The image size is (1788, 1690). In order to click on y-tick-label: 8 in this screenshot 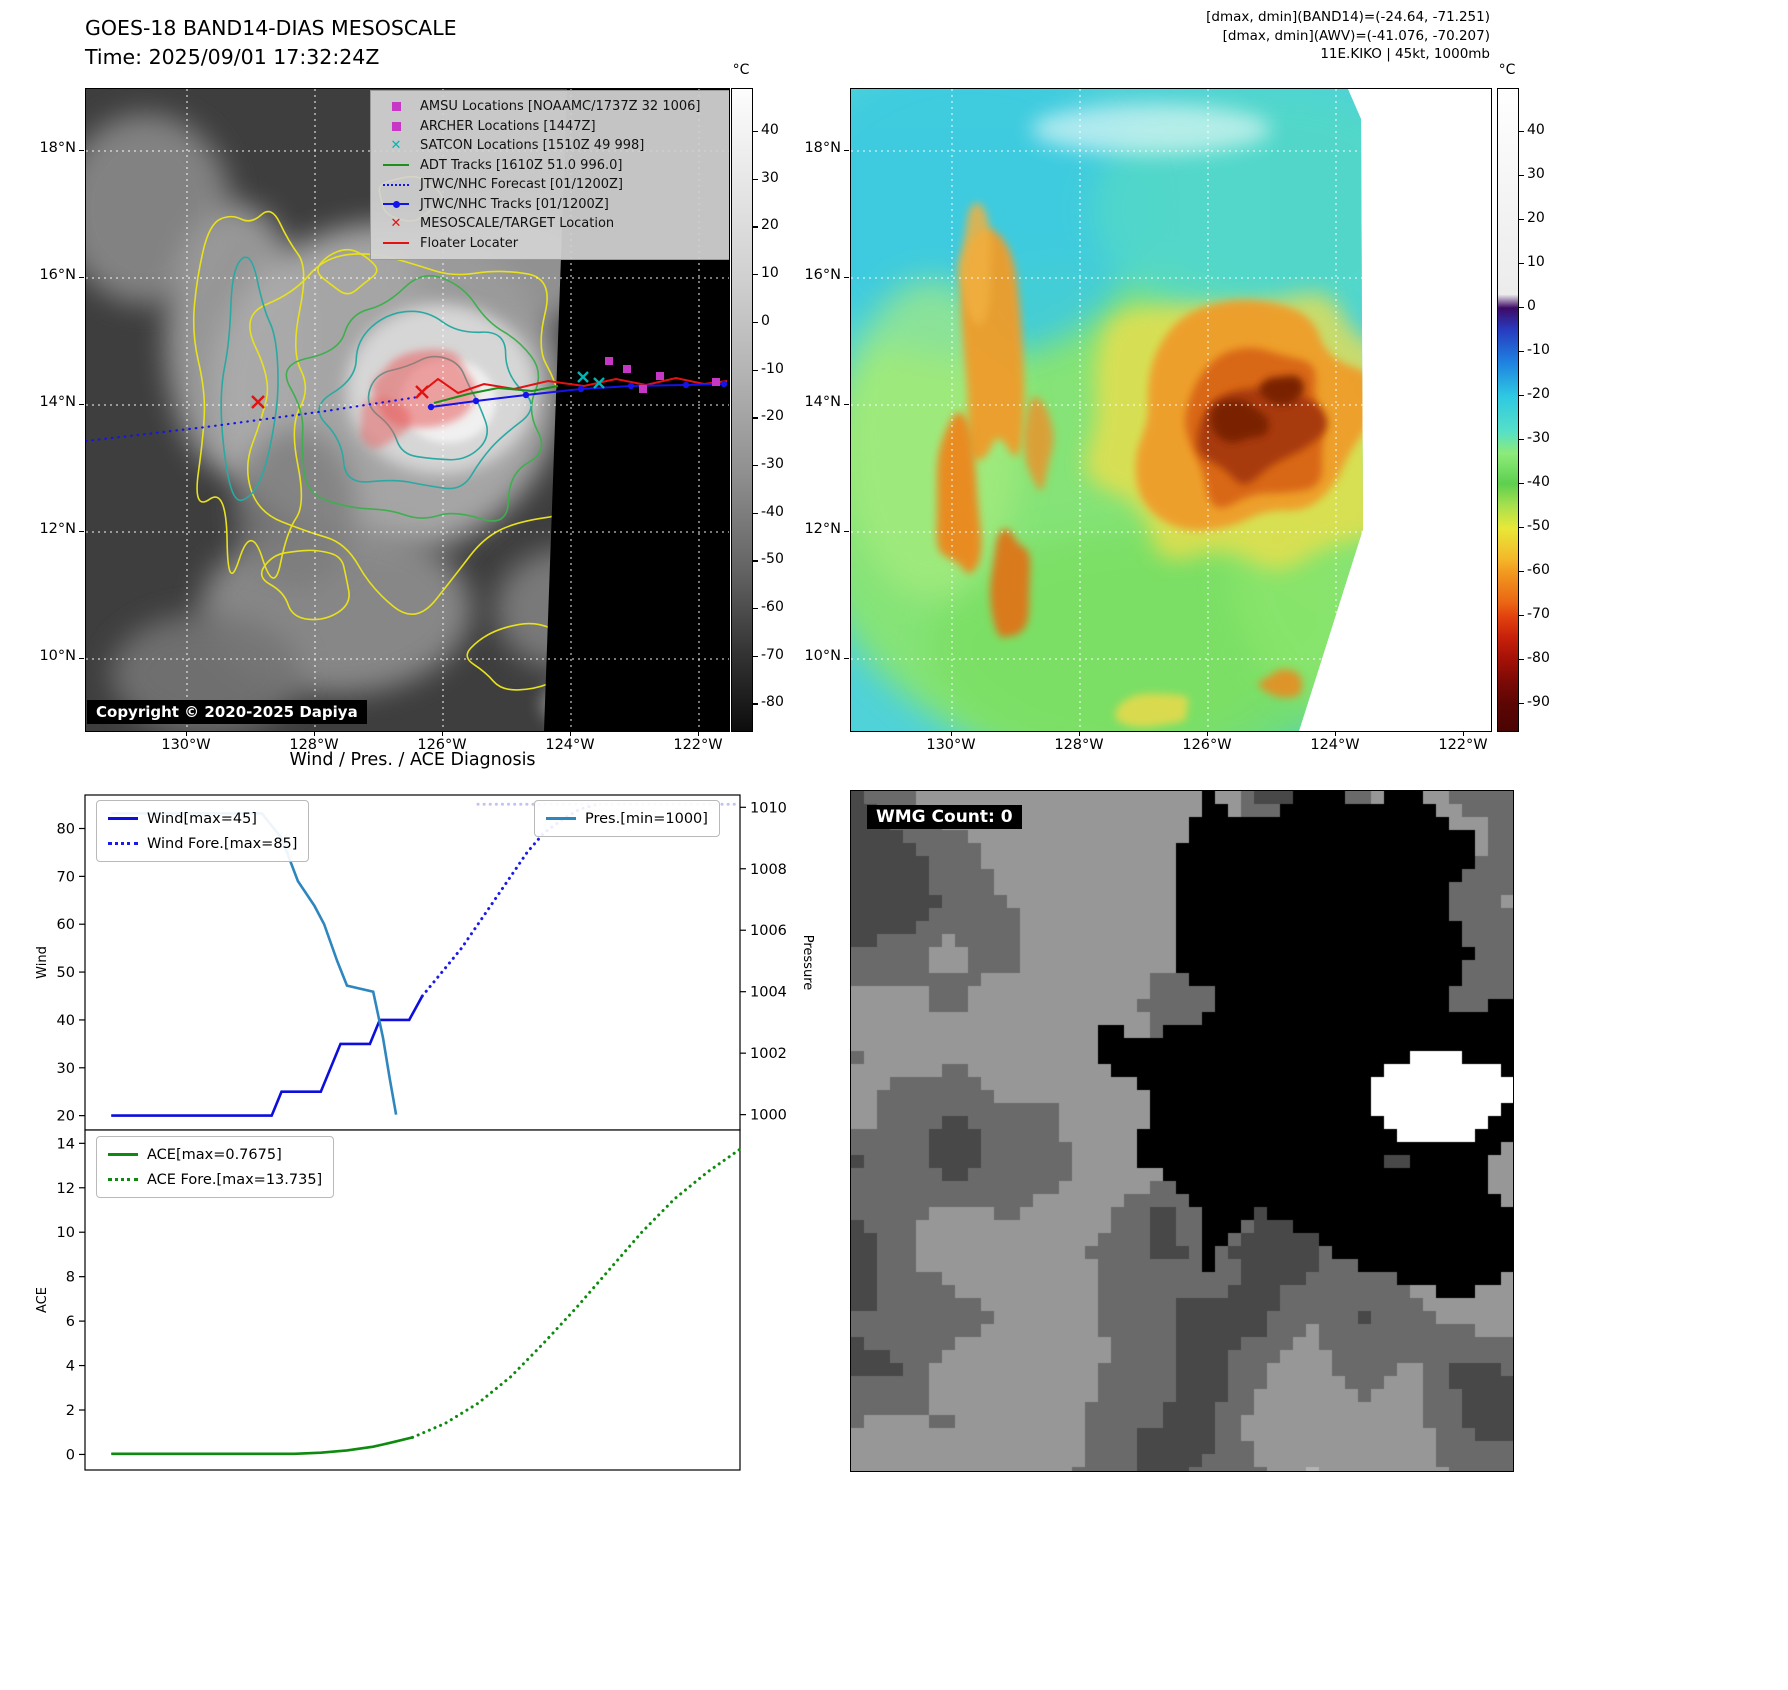, I will do `click(70, 1278)`.